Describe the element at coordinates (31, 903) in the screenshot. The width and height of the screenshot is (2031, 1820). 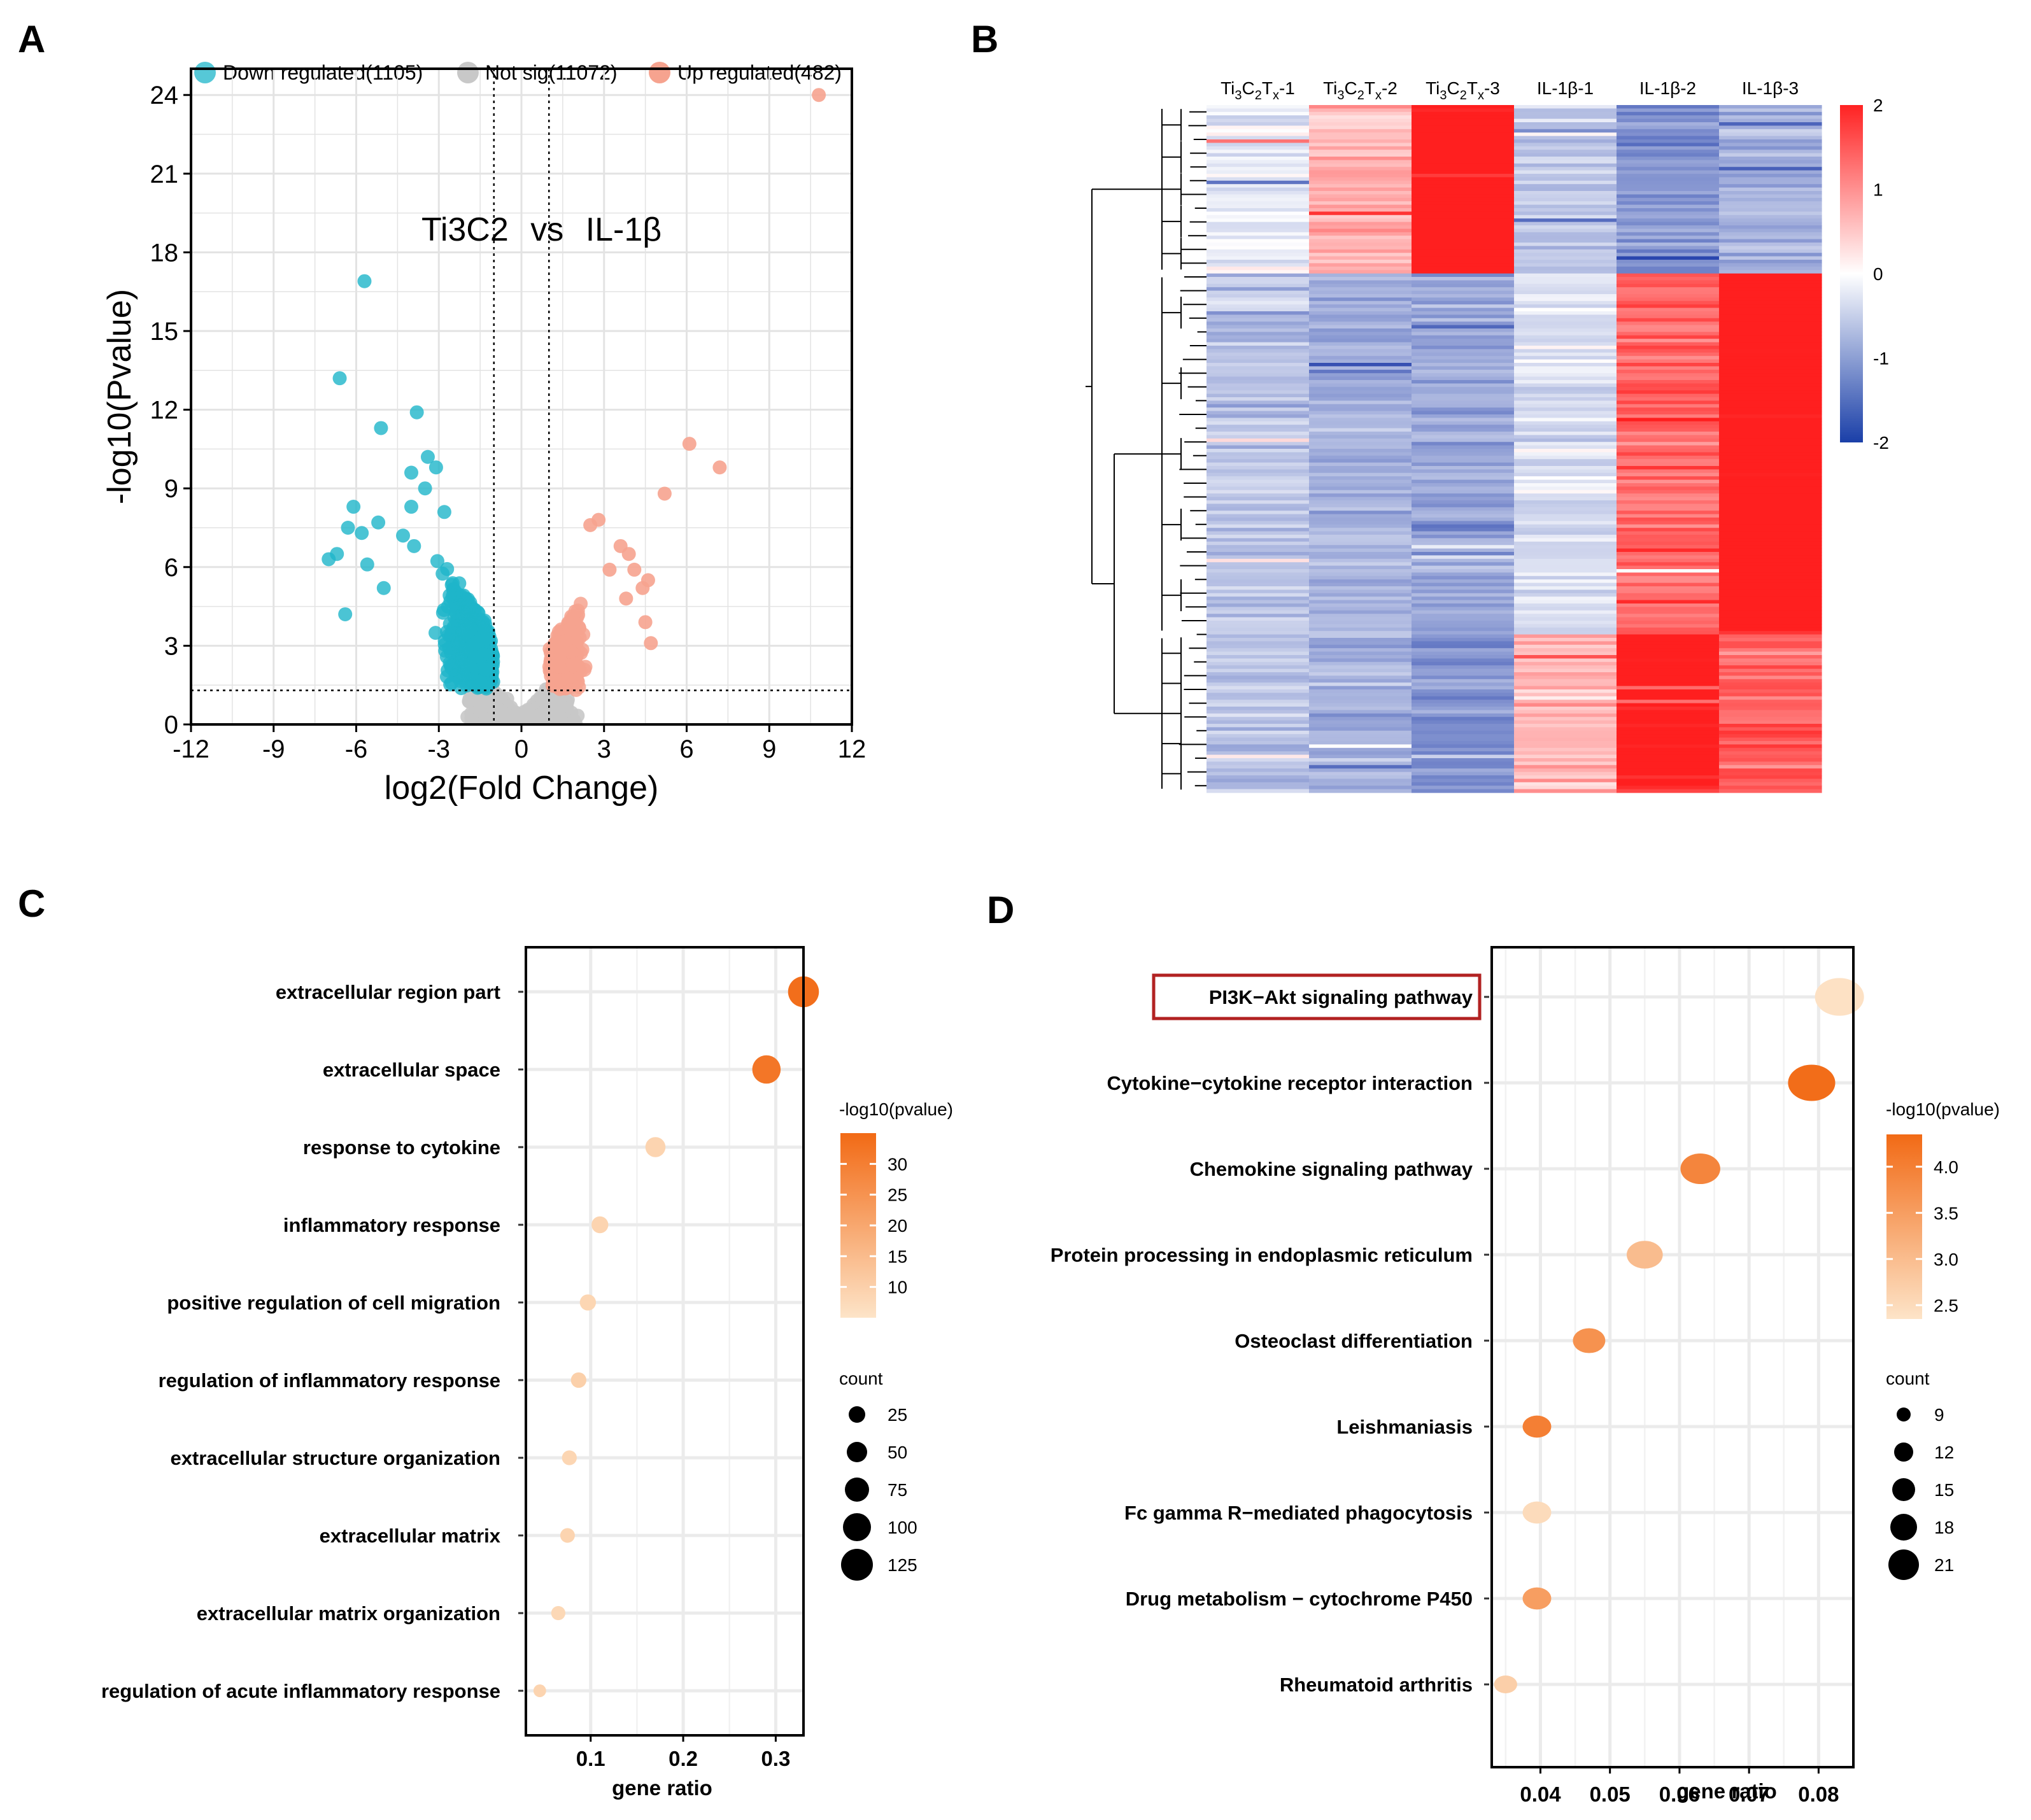
I see `panel-letter-c: C` at that location.